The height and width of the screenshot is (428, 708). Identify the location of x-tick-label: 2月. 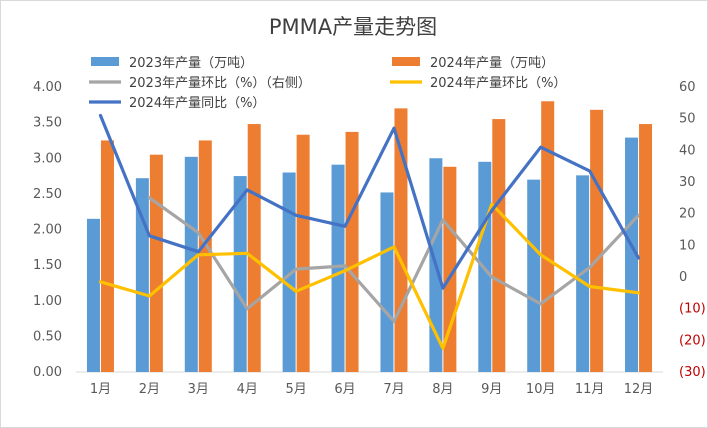
(149, 389).